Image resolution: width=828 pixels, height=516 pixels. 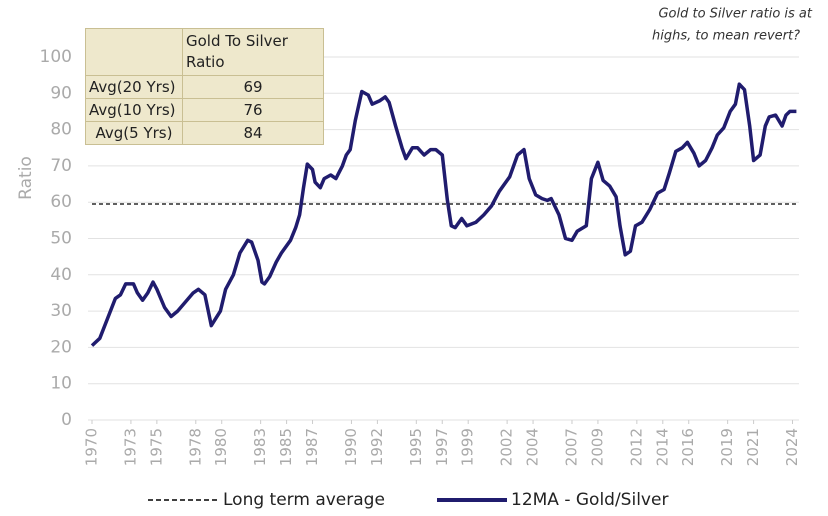 I want to click on y-tick-label: 40, so click(x=61, y=275).